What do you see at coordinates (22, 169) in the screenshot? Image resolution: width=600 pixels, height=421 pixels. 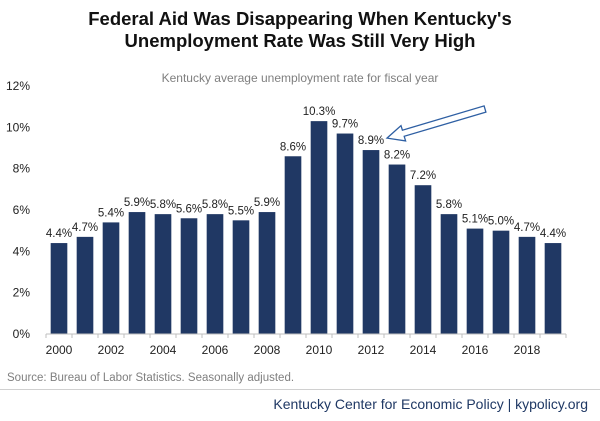 I see `y-tick-label: 8%` at bounding box center [22, 169].